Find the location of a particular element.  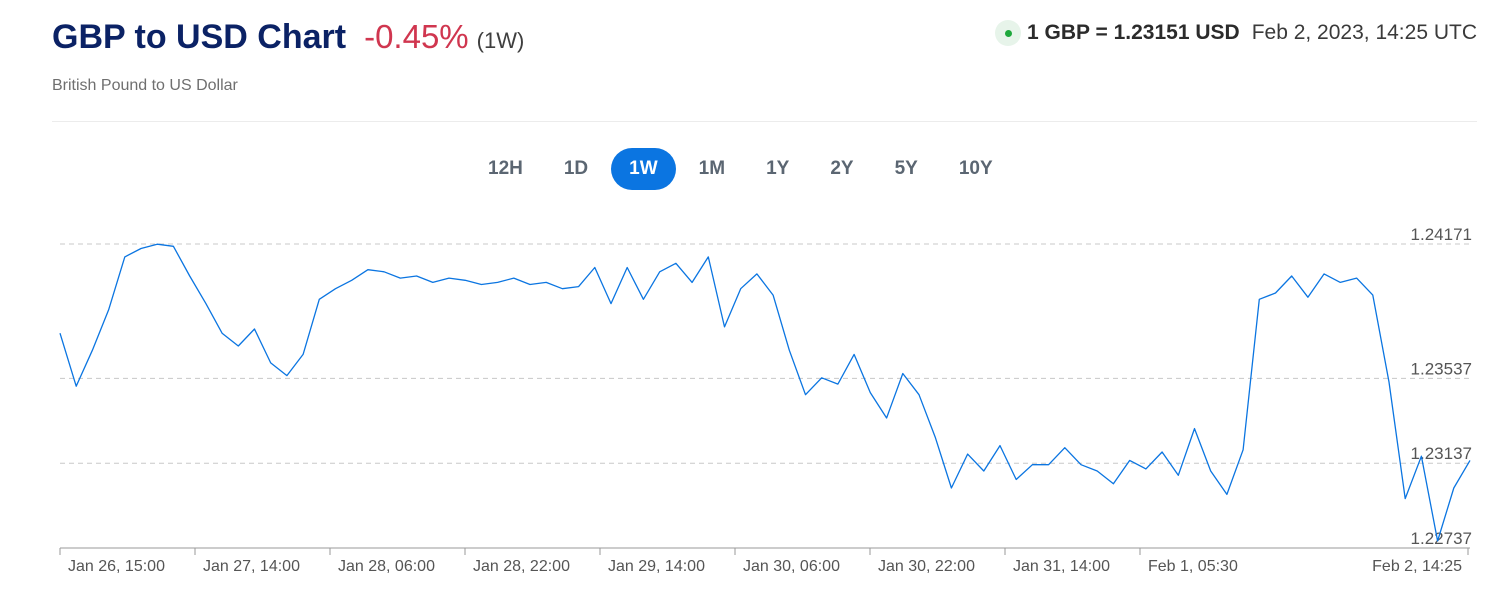

x-tick-label: Jan 28, 22:00 is located at coordinates (521, 566).